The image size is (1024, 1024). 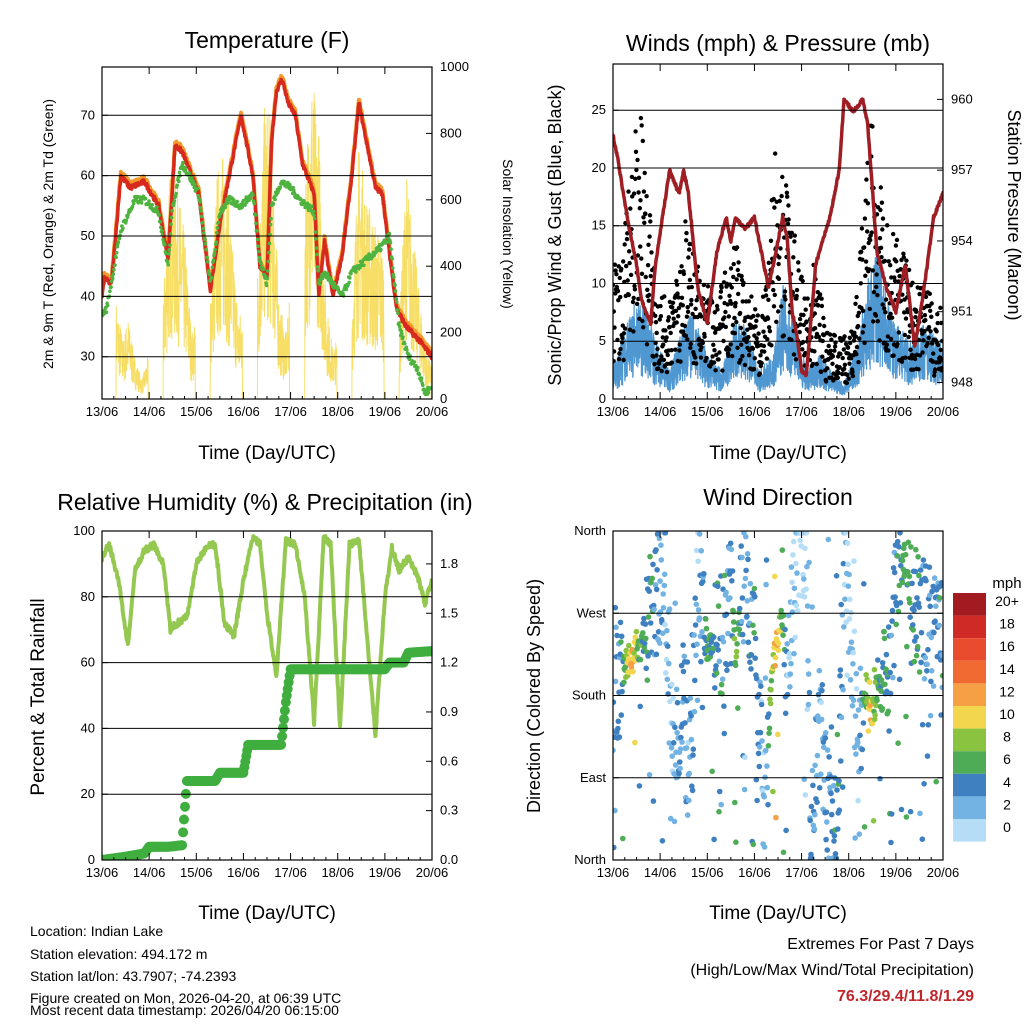 What do you see at coordinates (91, 859) in the screenshot?
I see `humidity-ytick-label: 0` at bounding box center [91, 859].